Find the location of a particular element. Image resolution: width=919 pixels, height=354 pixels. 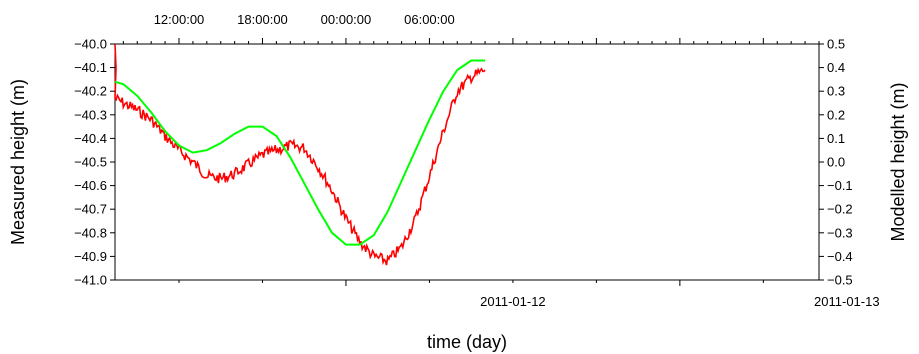

bottom-tick-label: 2011-01-13 is located at coordinates (847, 301).